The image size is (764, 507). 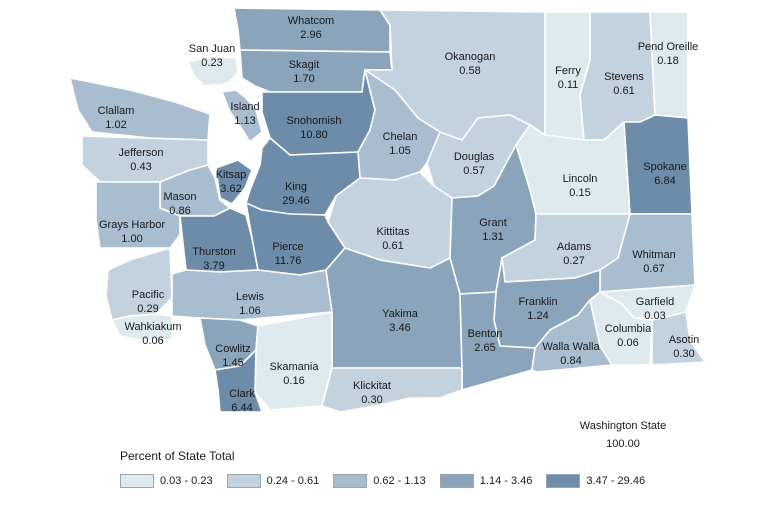 What do you see at coordinates (371, 400) in the screenshot?
I see `county-value-klickitat: 0.30` at bounding box center [371, 400].